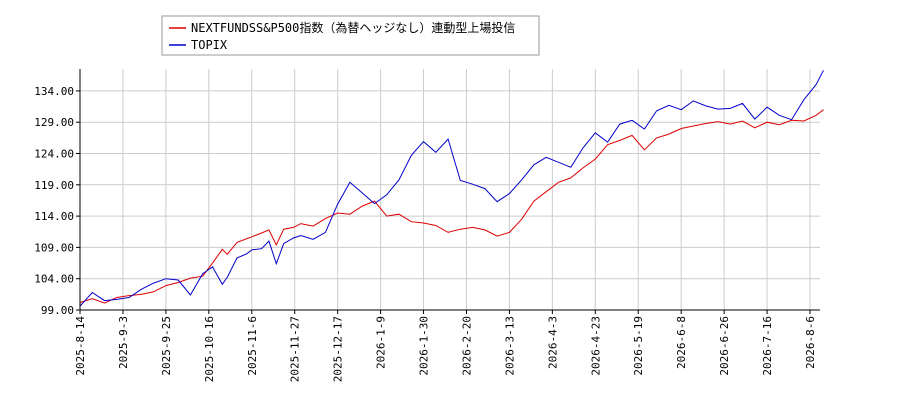 The width and height of the screenshot is (900, 400). Describe the element at coordinates (54, 185) in the screenshot. I see `y-tick-label: 119.00` at that location.